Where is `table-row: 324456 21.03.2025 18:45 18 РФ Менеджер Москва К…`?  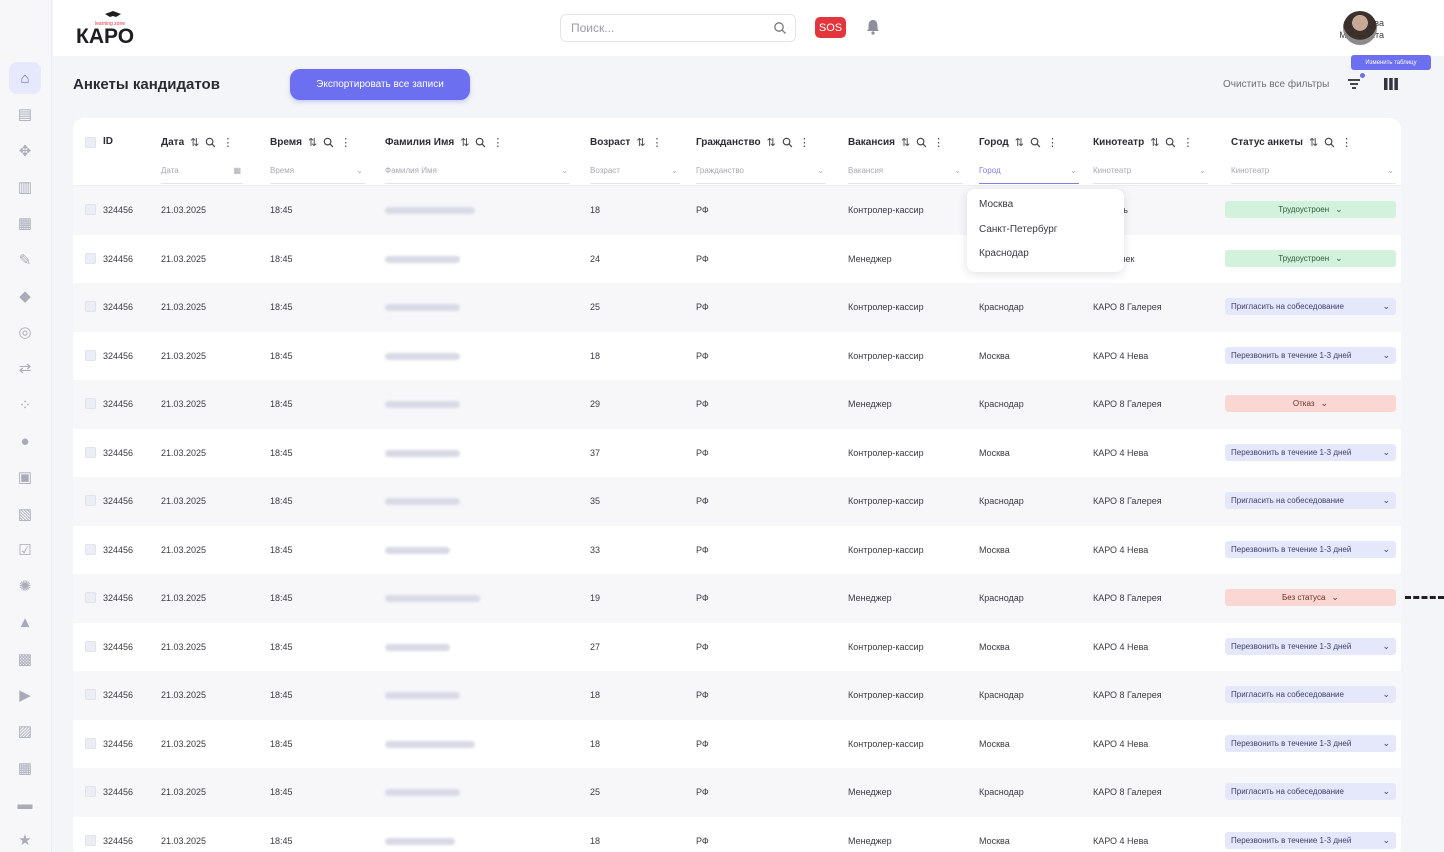
table-row: 324456 21.03.2025 18:45 18 РФ Менеджер Москва К… is located at coordinates (737, 834).